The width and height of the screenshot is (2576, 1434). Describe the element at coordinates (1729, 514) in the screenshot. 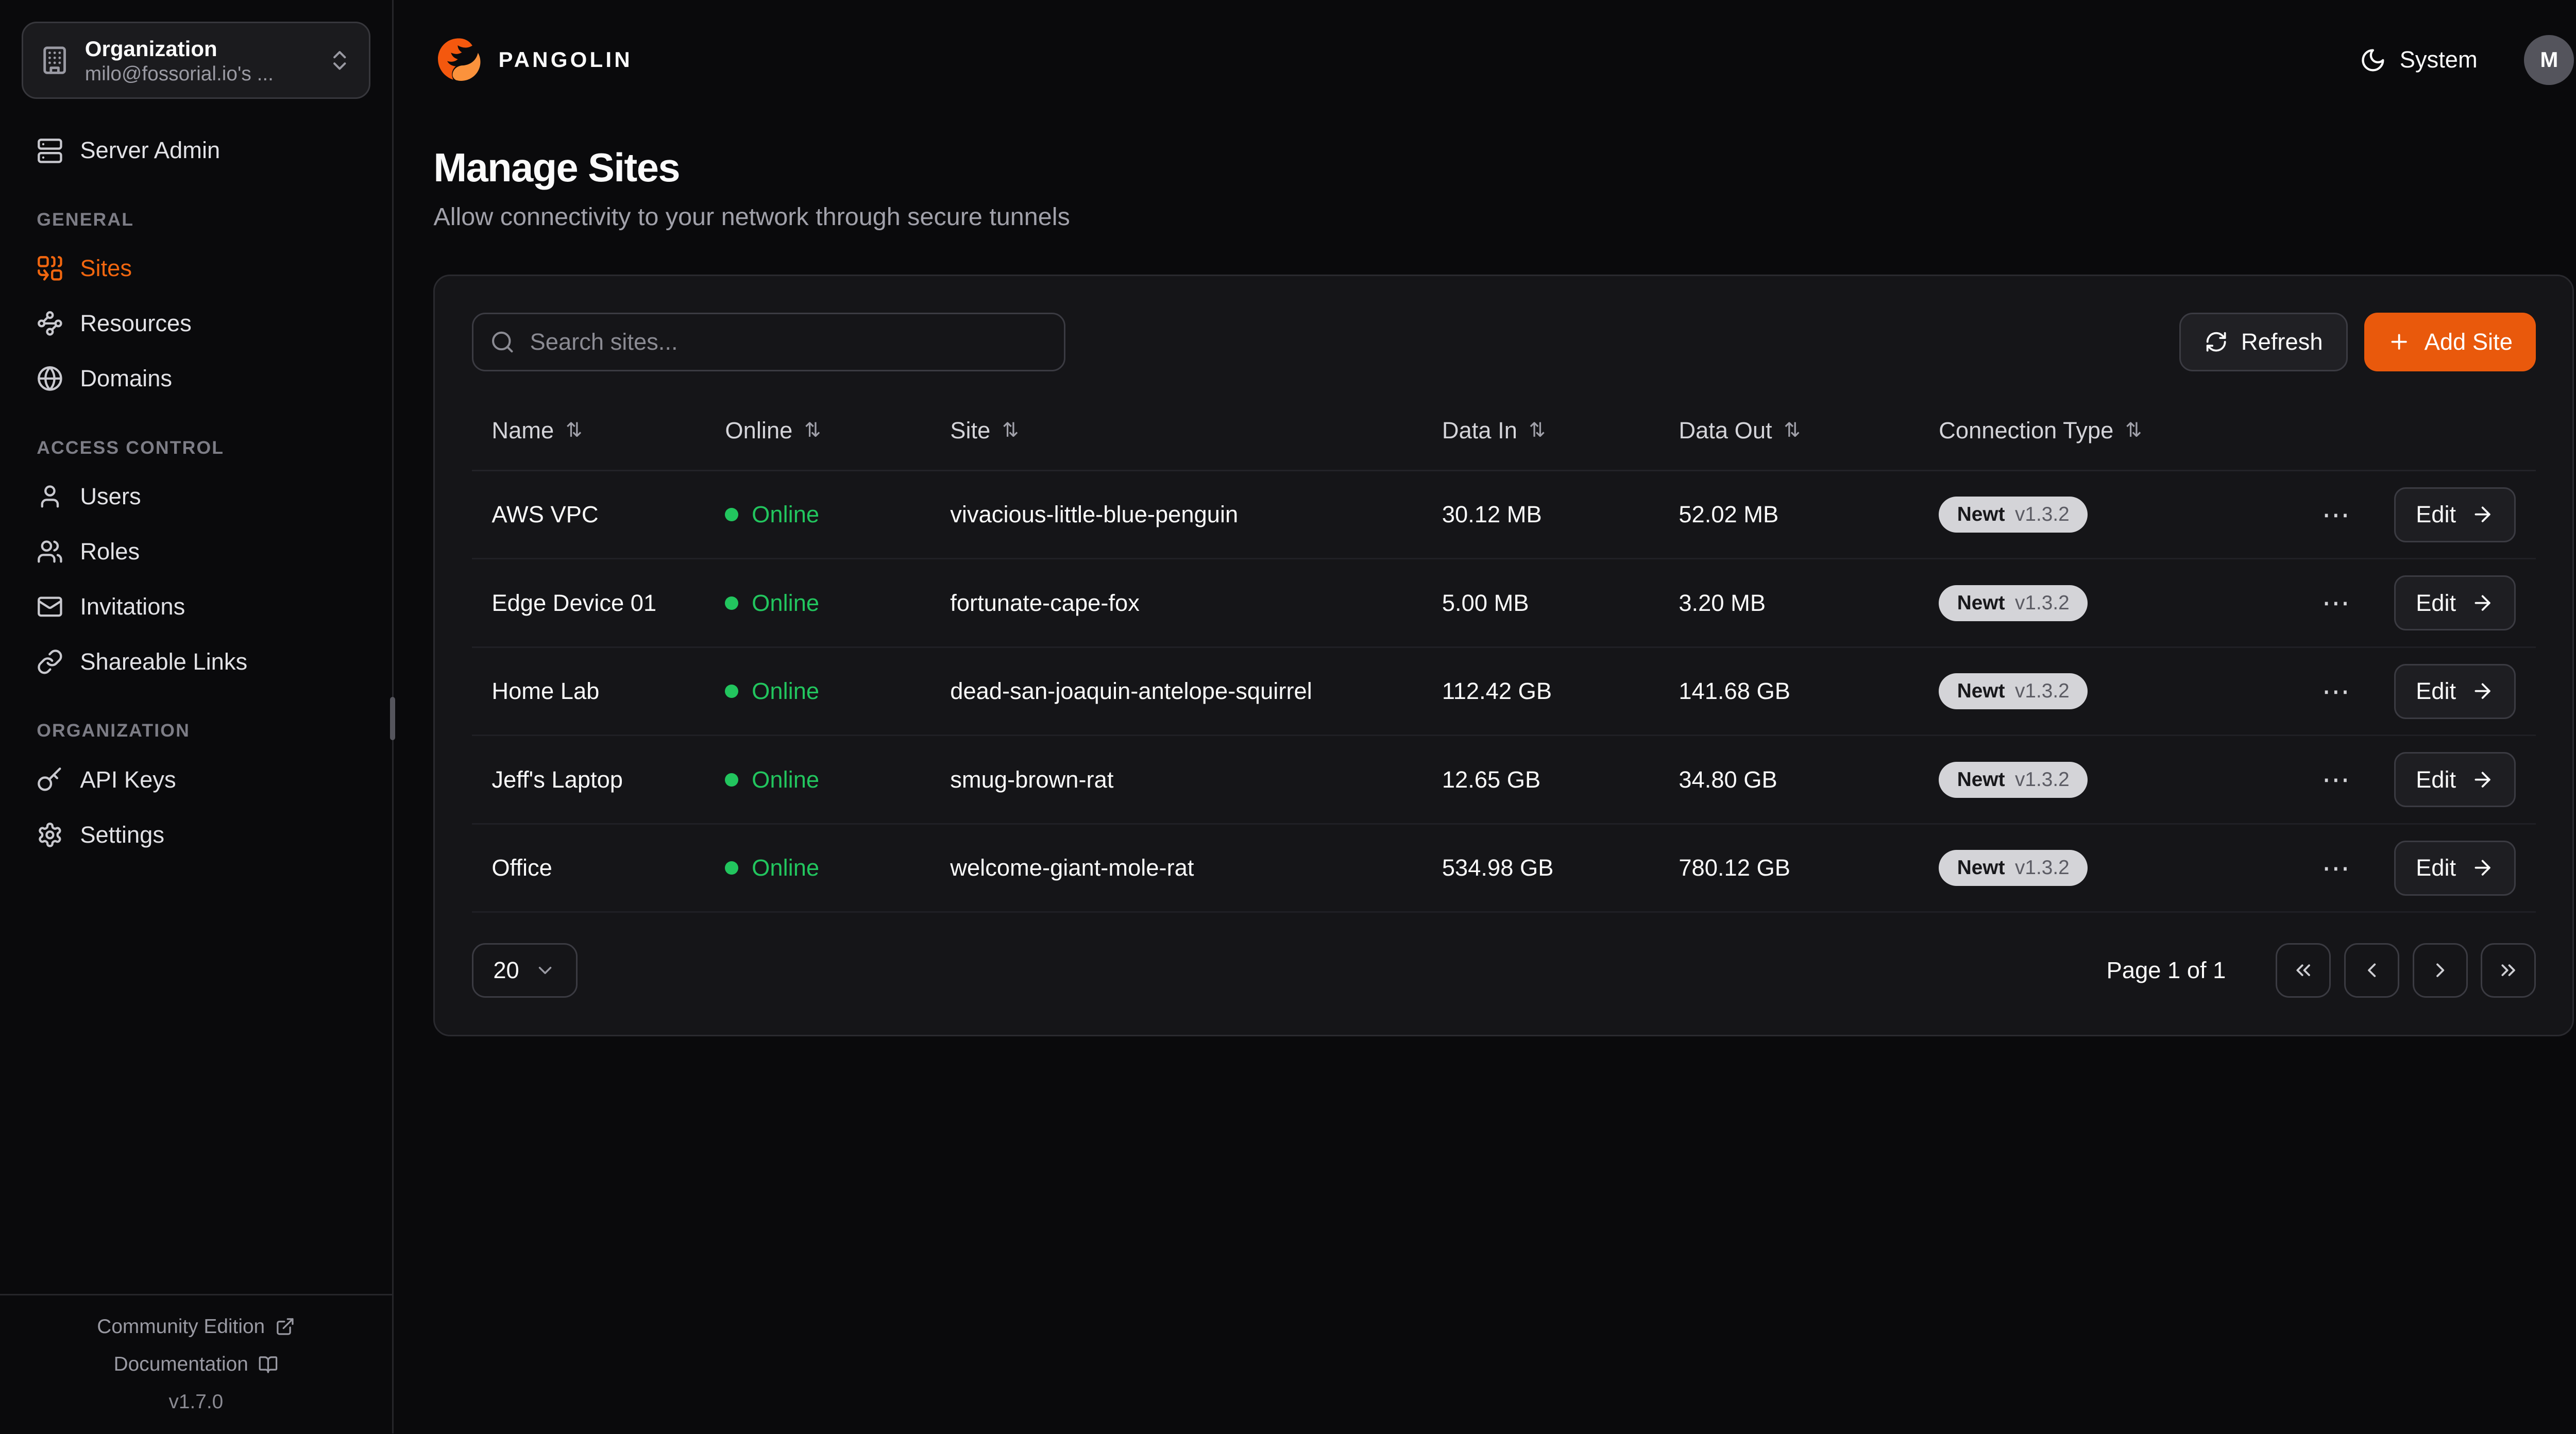

I see `data-out: 52.02 MB` at that location.